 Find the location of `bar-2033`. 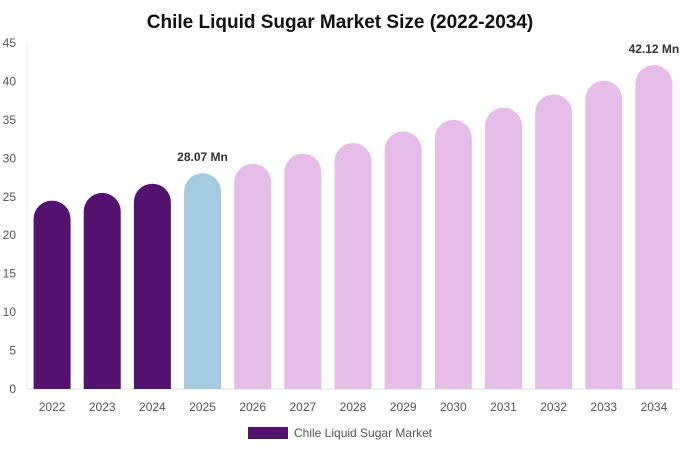

bar-2033 is located at coordinates (604, 235).